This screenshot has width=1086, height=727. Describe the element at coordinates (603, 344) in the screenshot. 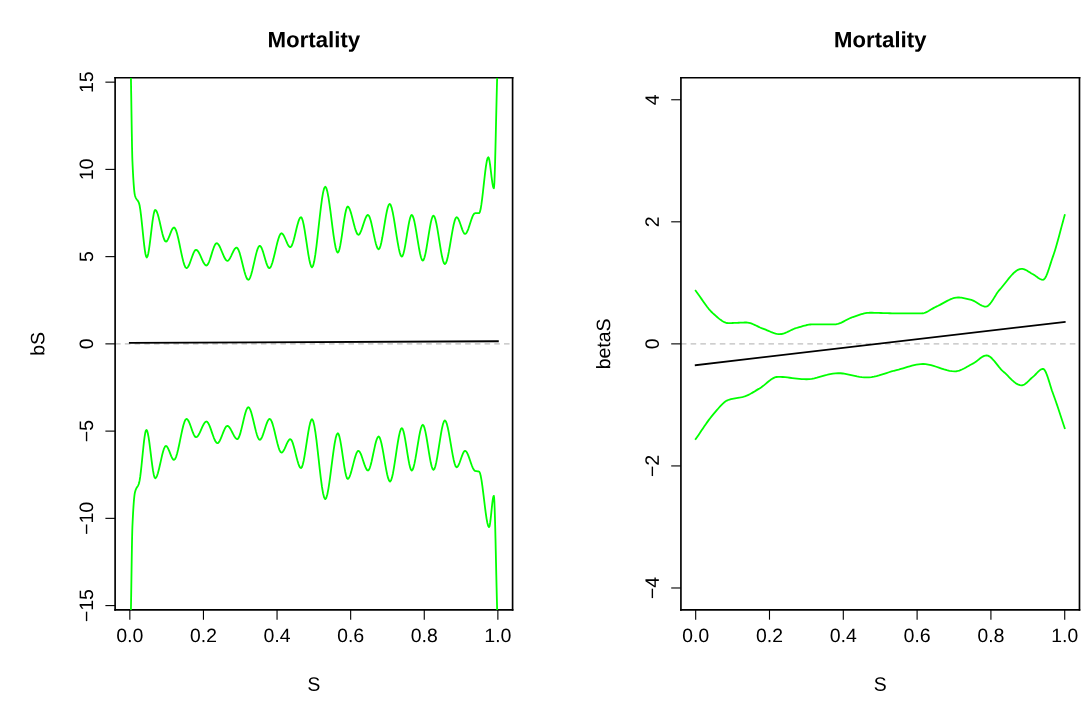

I see `y-axis-title: betaS` at that location.